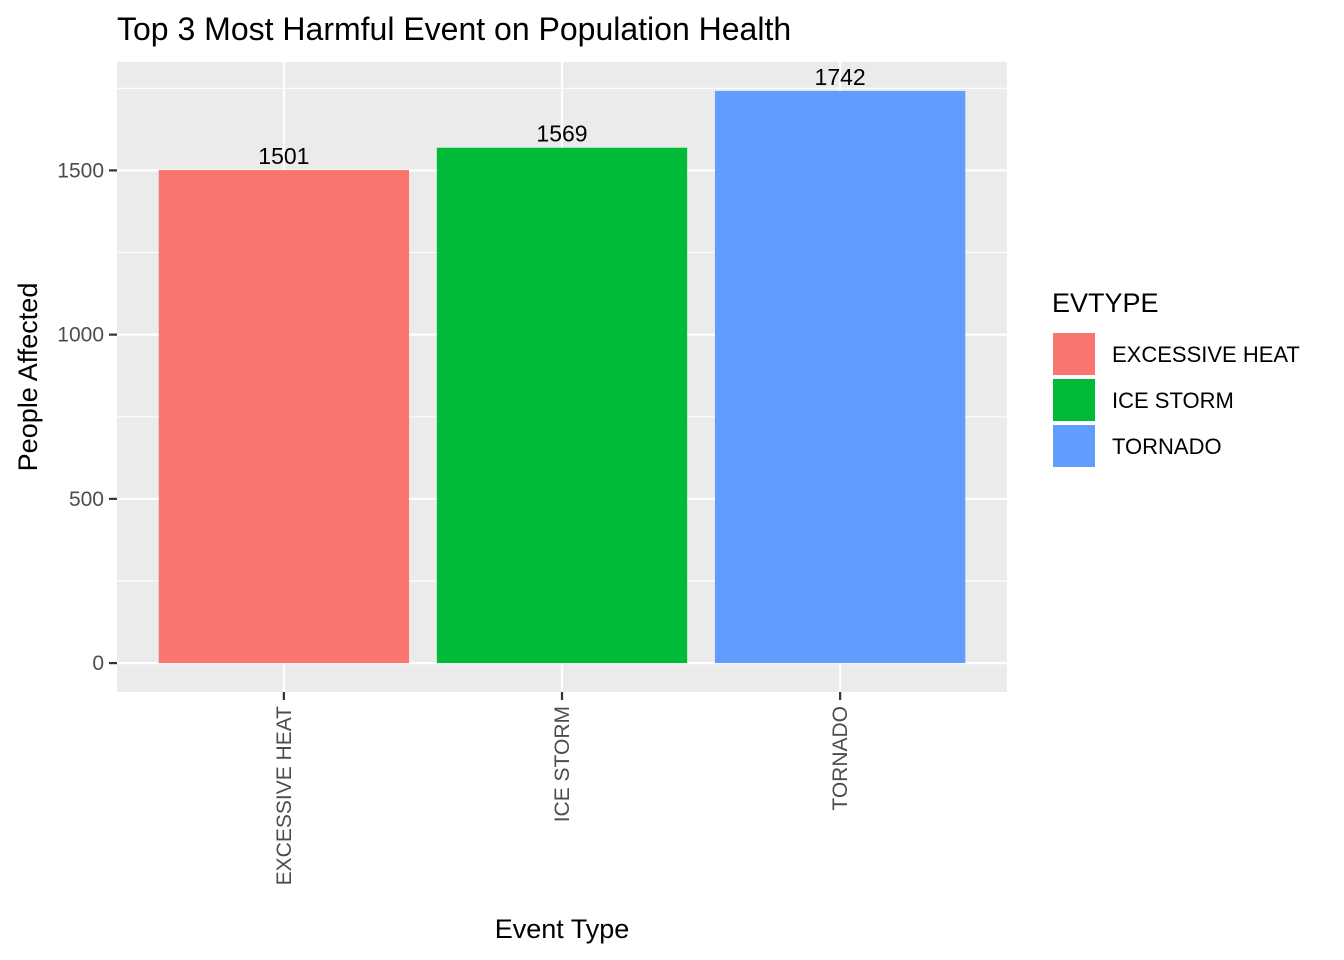  Describe the element at coordinates (840, 758) in the screenshot. I see `x-tick-label: TORNADO` at that location.